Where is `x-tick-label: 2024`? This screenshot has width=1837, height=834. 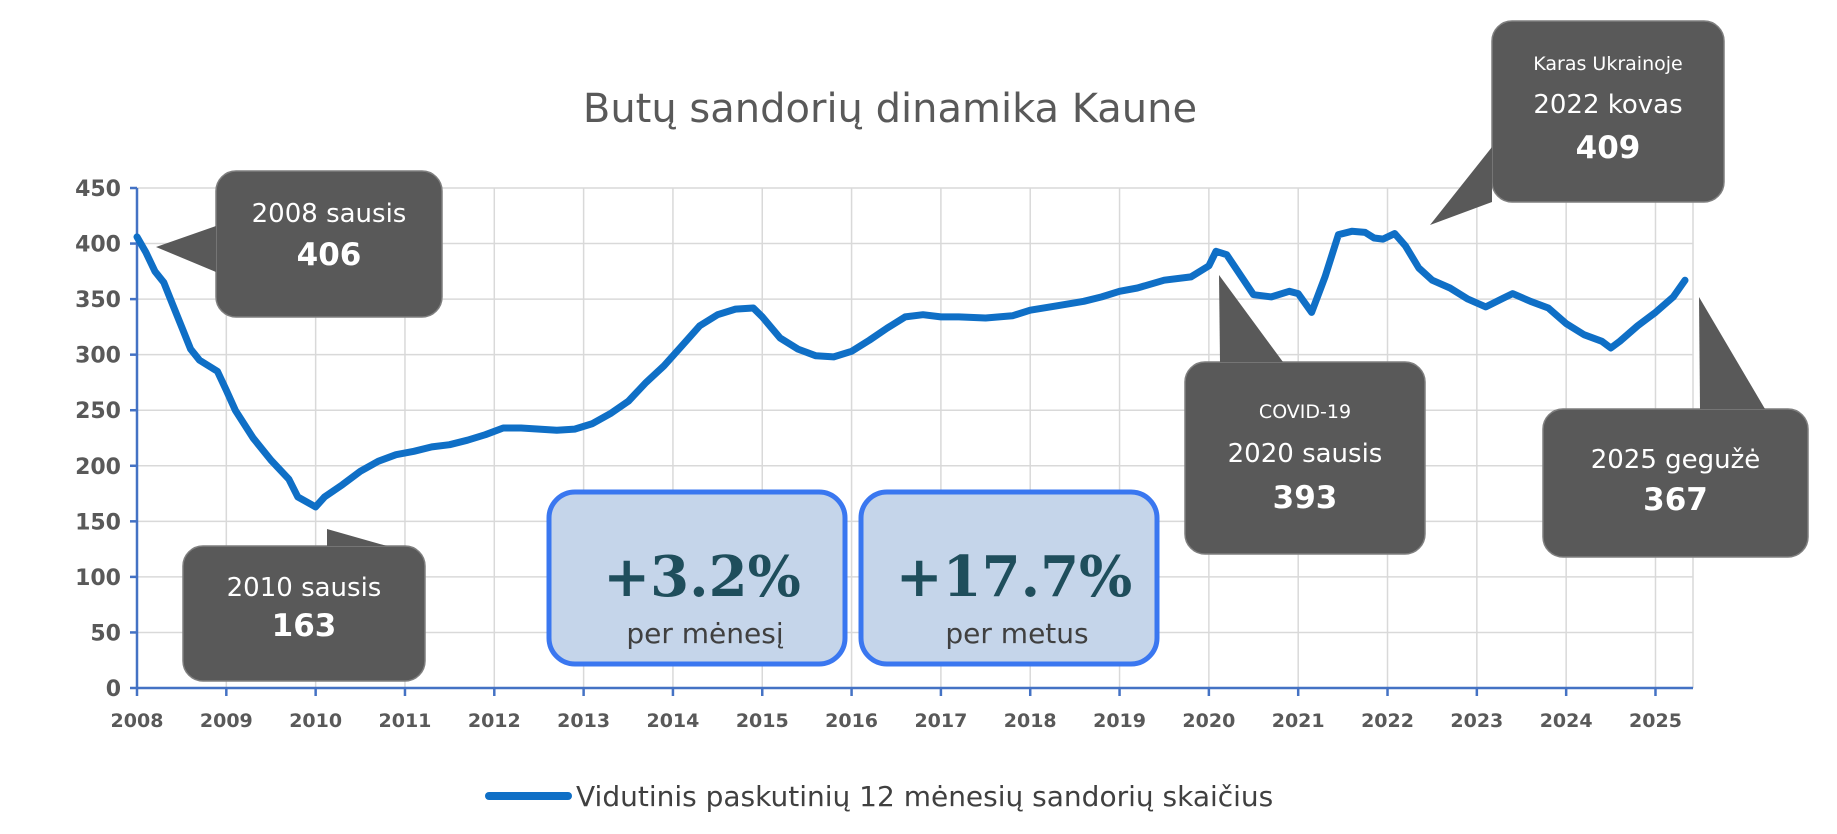 x-tick-label: 2024 is located at coordinates (1566, 721).